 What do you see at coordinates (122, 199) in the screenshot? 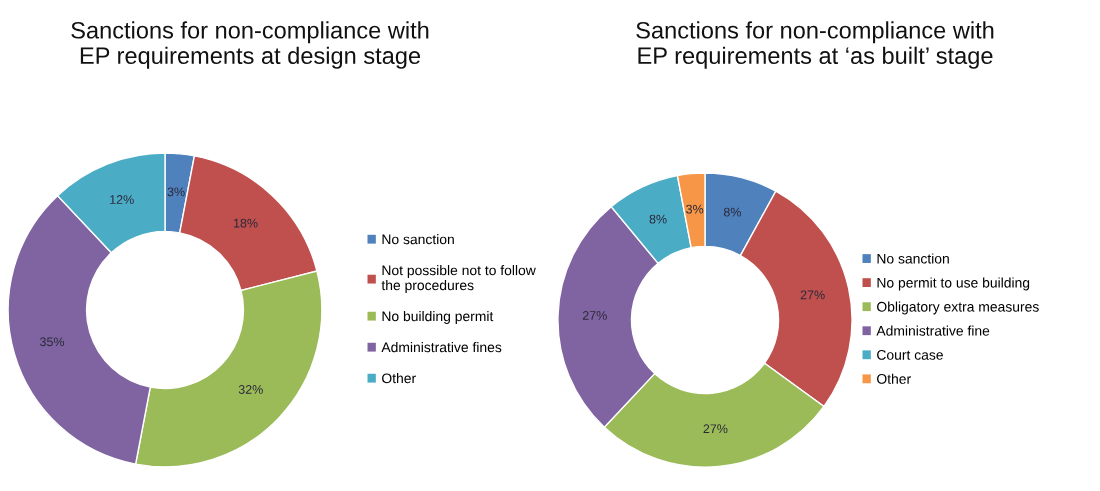
I see `data-label: 12%` at bounding box center [122, 199].